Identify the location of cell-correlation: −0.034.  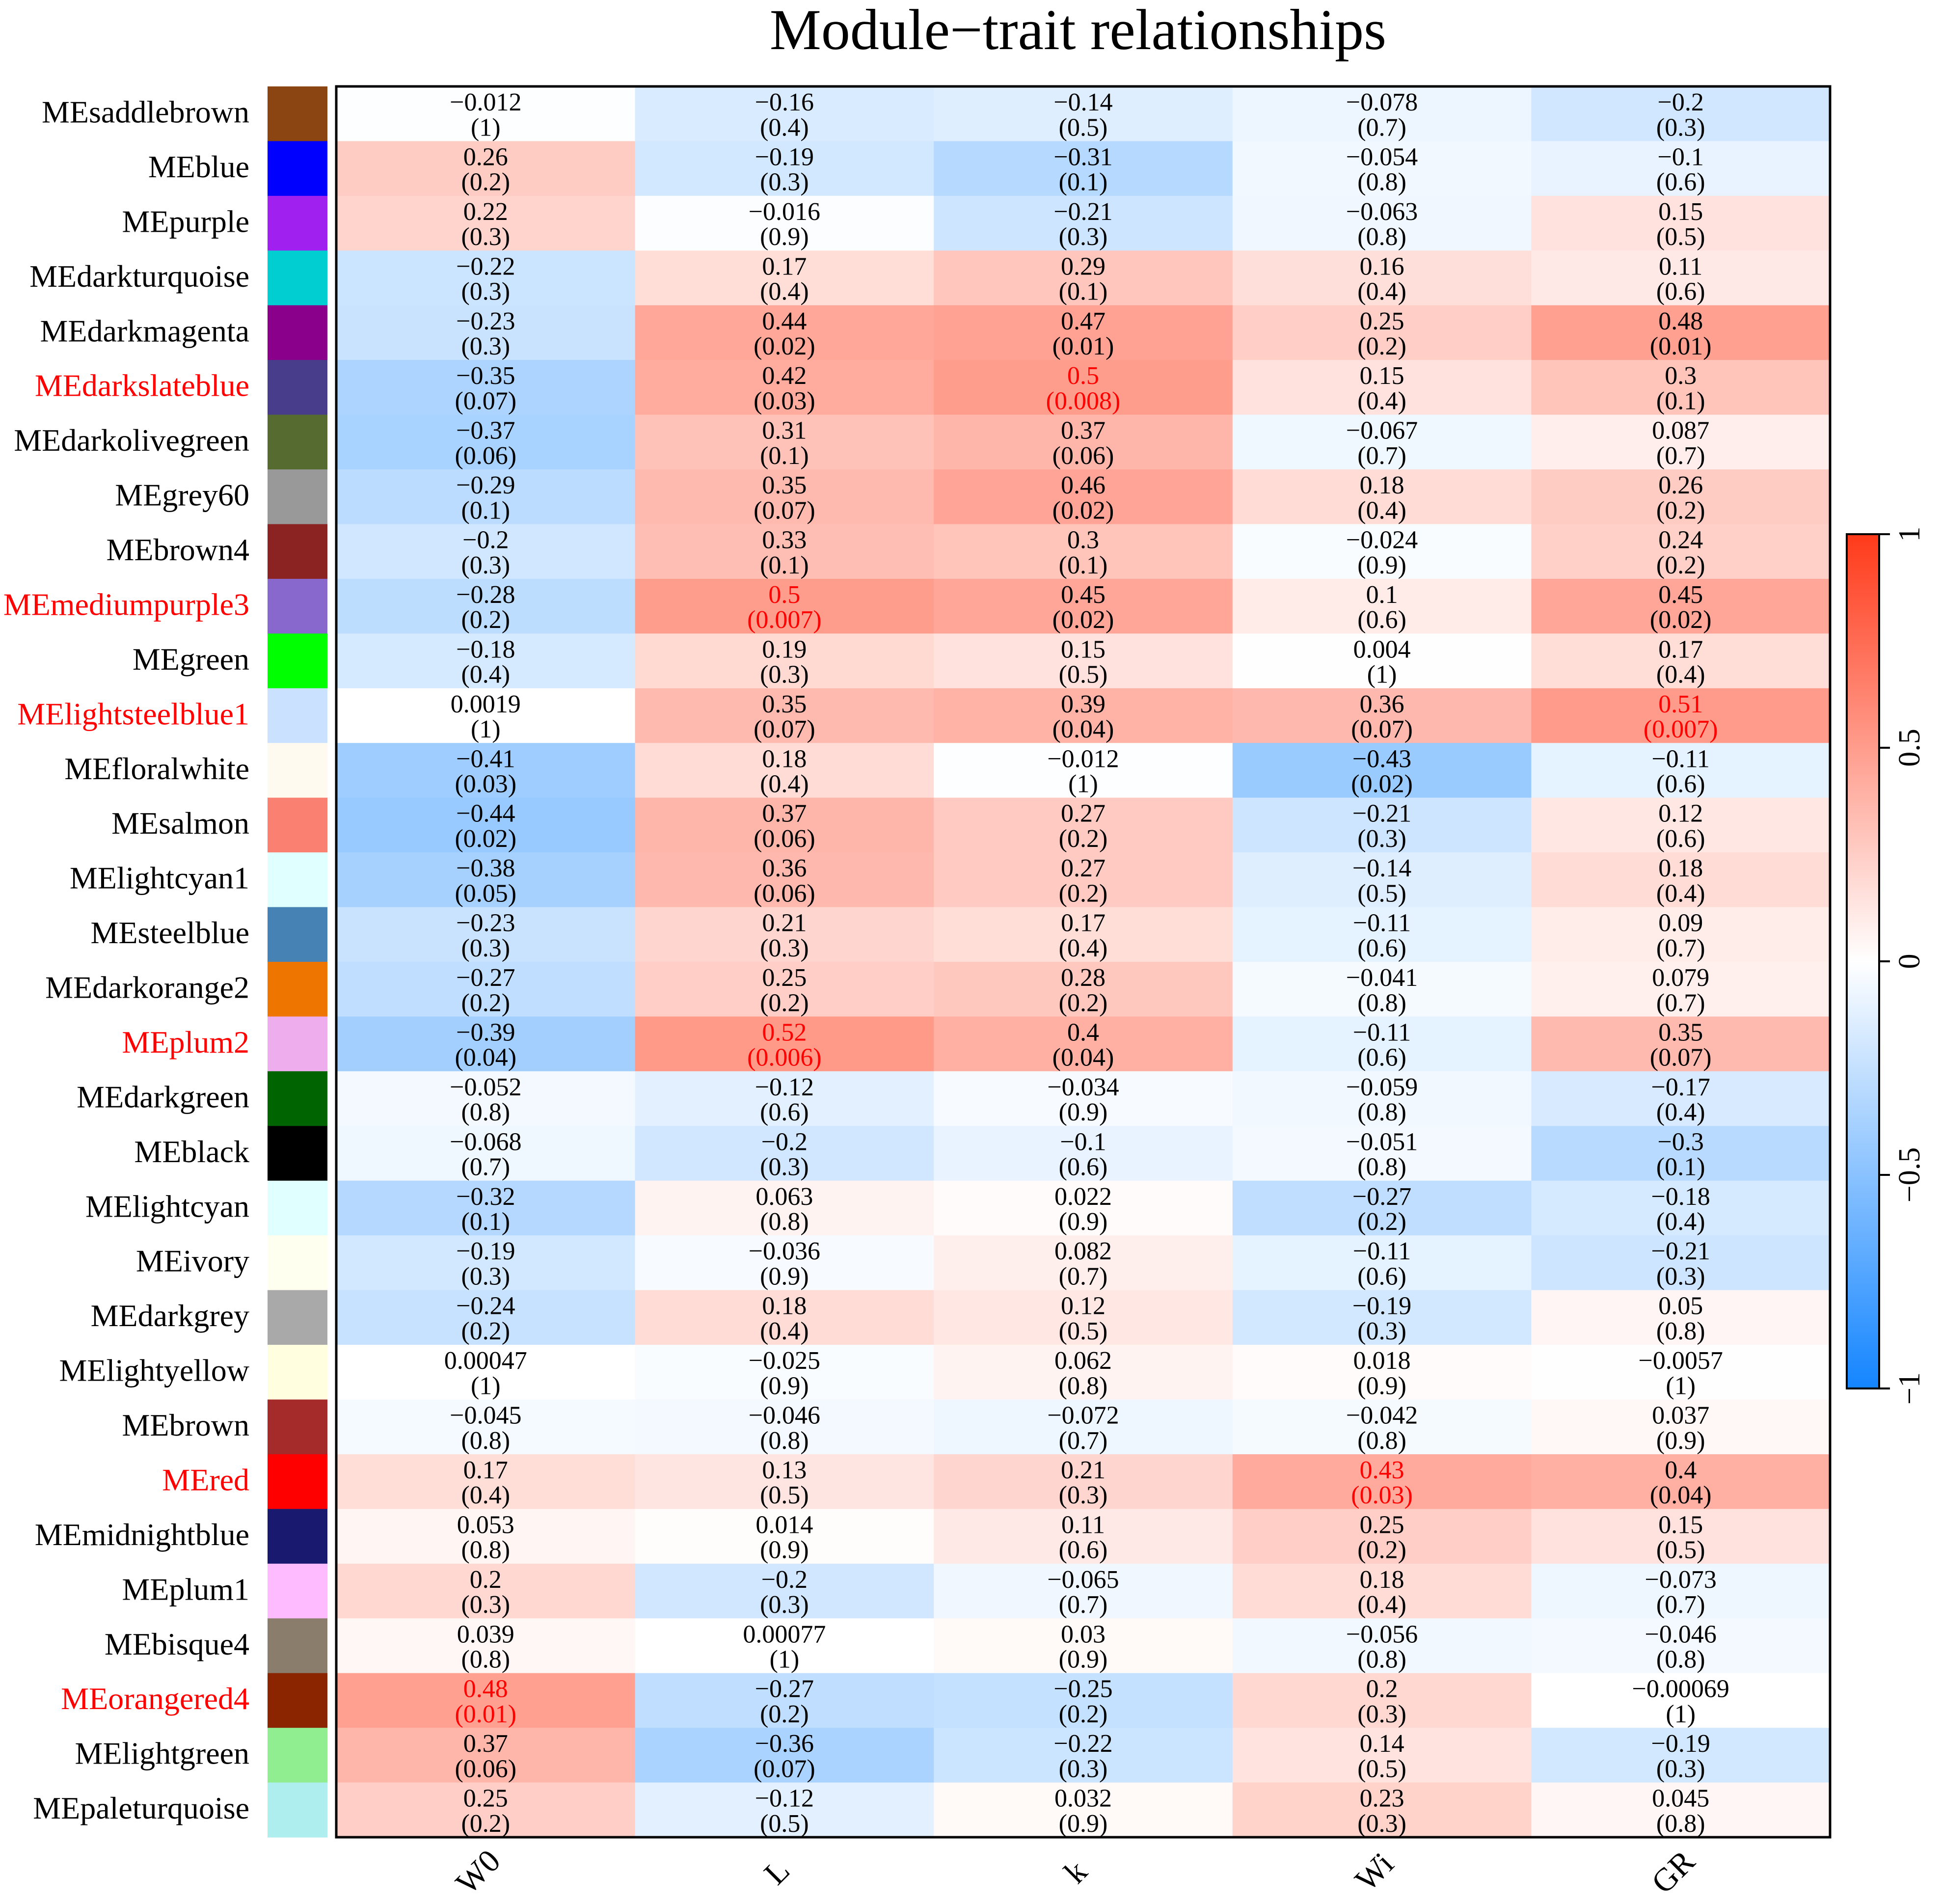
(1083, 1087).